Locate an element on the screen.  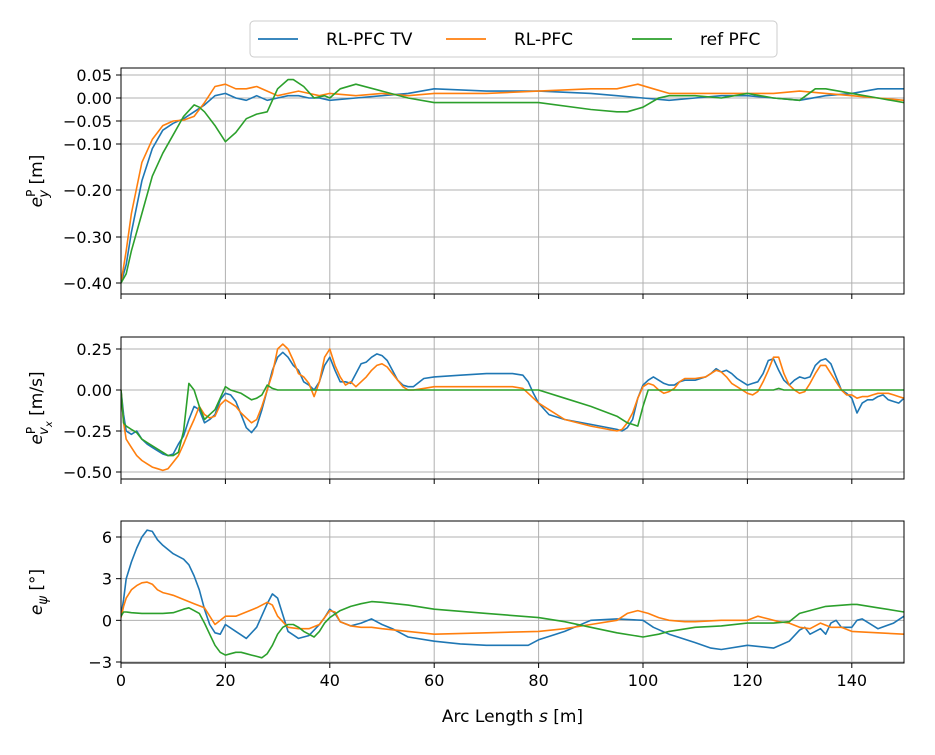
legend: RL-PFC TV RL-PFC ref PFC is located at coordinates (513, 39).